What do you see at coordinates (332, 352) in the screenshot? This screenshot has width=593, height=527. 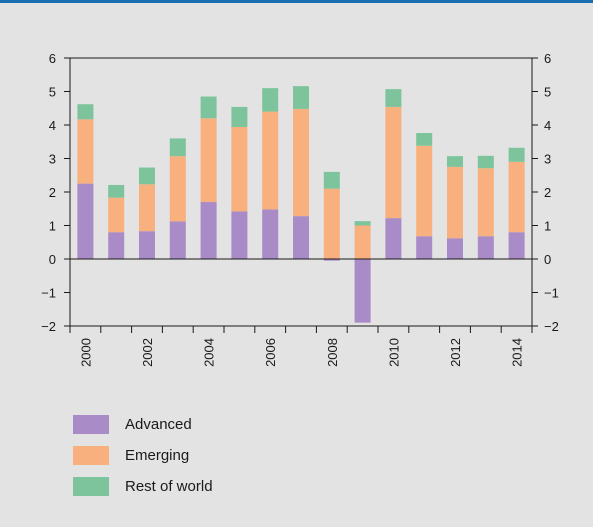 I see `x-tick-label: 2008` at bounding box center [332, 352].